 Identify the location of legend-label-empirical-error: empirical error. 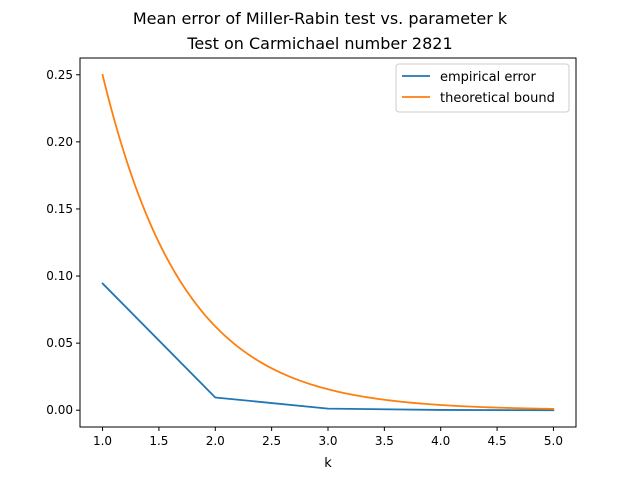
(488, 77).